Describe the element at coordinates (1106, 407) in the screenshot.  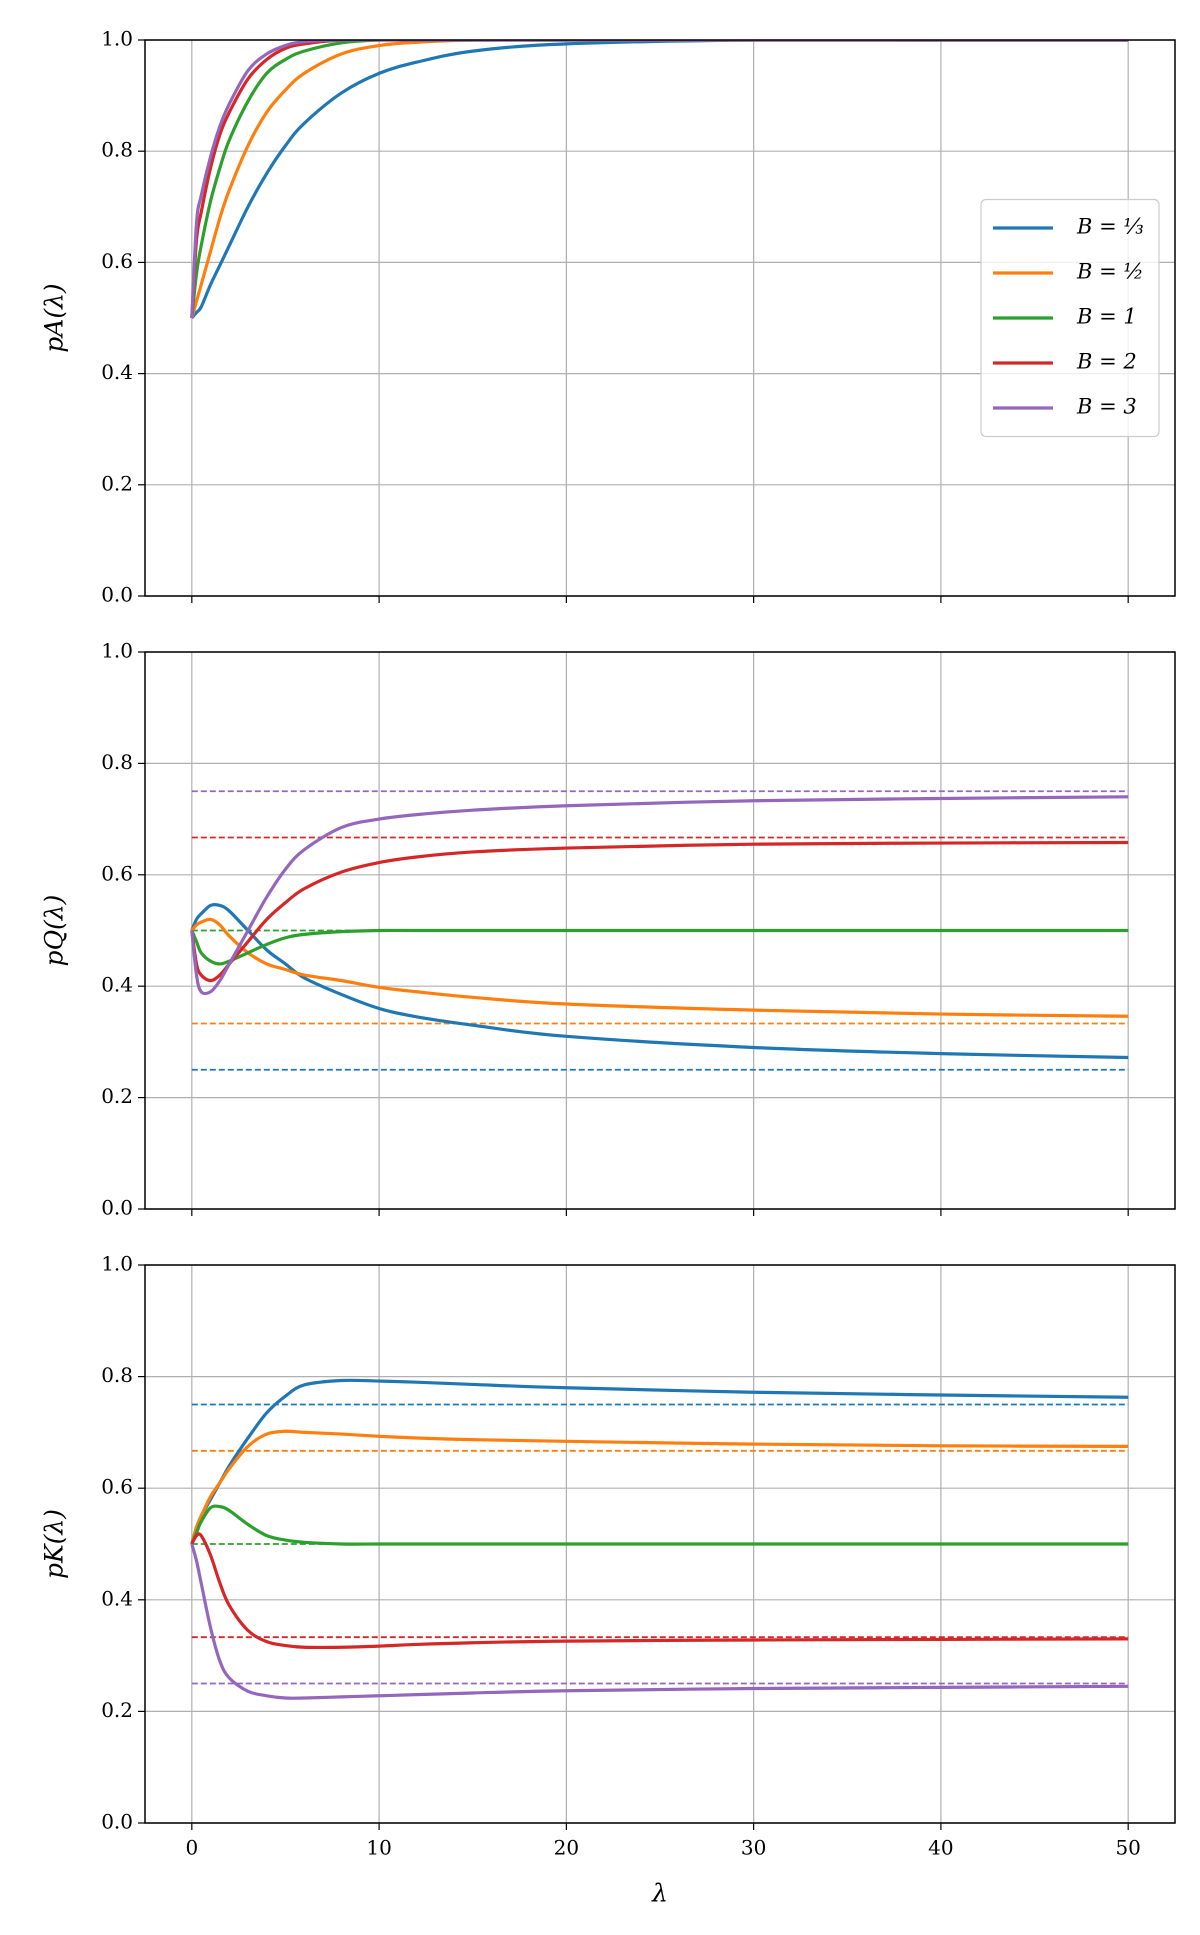
I see `legend-label: B = 3` at that location.